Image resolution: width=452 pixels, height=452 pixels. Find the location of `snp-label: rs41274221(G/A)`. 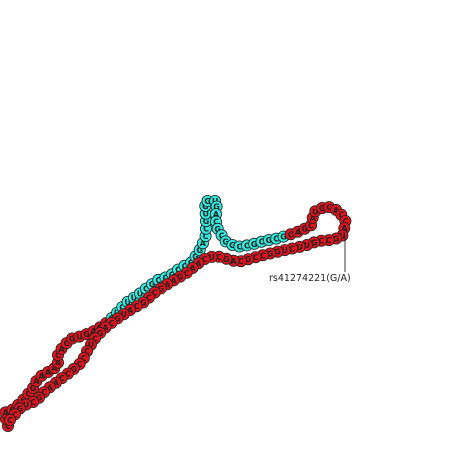

snp-label: rs41274221(G/A) is located at coordinates (310, 278).